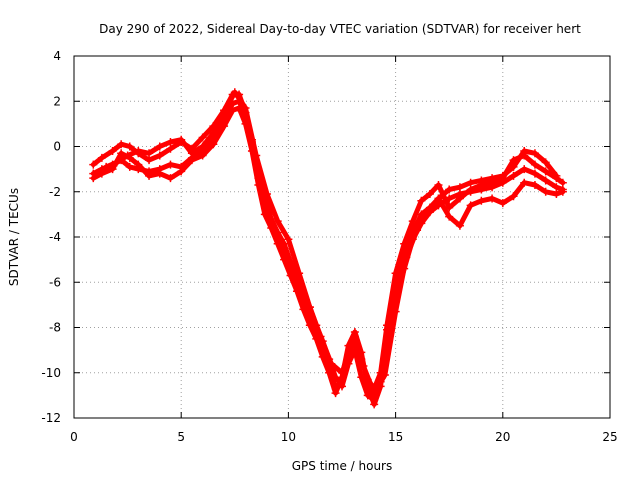 The image size is (640, 480). I want to click on y-tick-label: 2, so click(57, 101).